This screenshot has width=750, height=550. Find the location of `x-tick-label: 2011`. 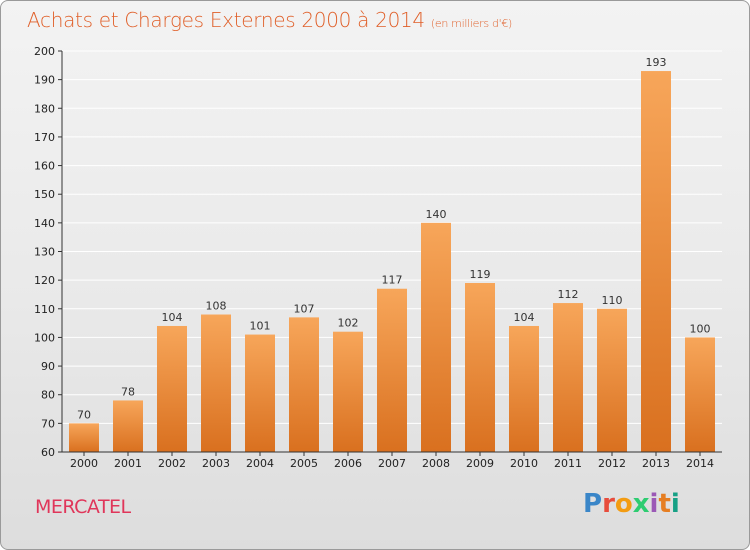

x-tick-label: 2011 is located at coordinates (568, 463).